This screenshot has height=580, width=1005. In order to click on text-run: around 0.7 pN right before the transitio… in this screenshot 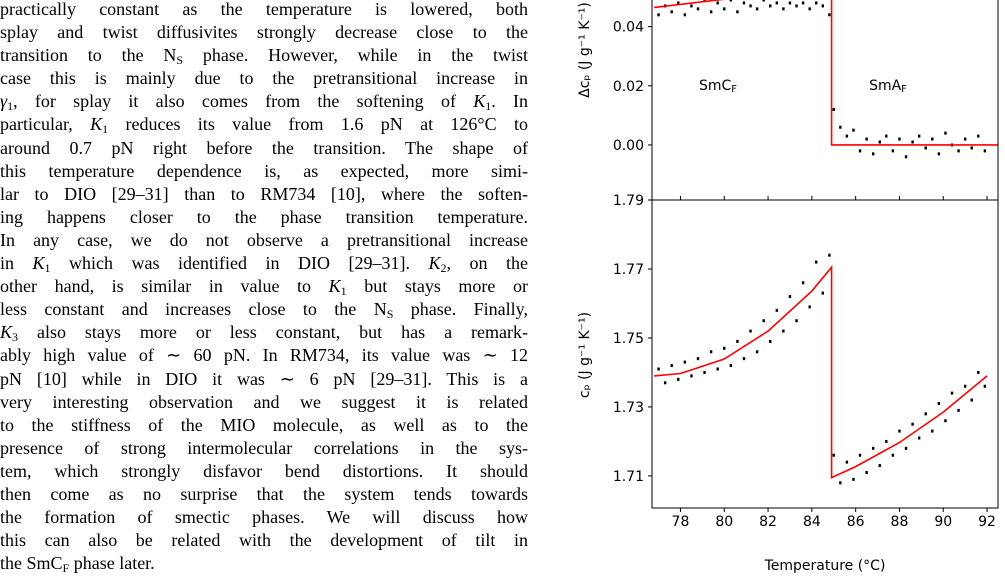, I will do `click(264, 147)`.